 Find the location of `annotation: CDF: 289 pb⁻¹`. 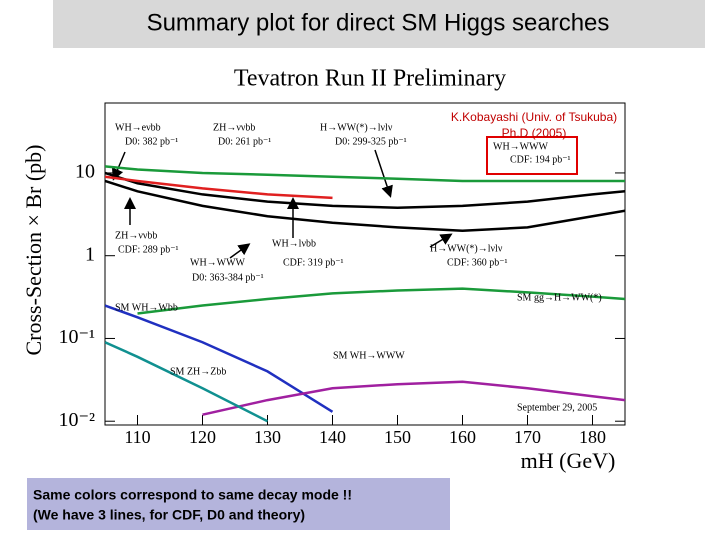

annotation: CDF: 289 pb⁻¹ is located at coordinates (148, 249).